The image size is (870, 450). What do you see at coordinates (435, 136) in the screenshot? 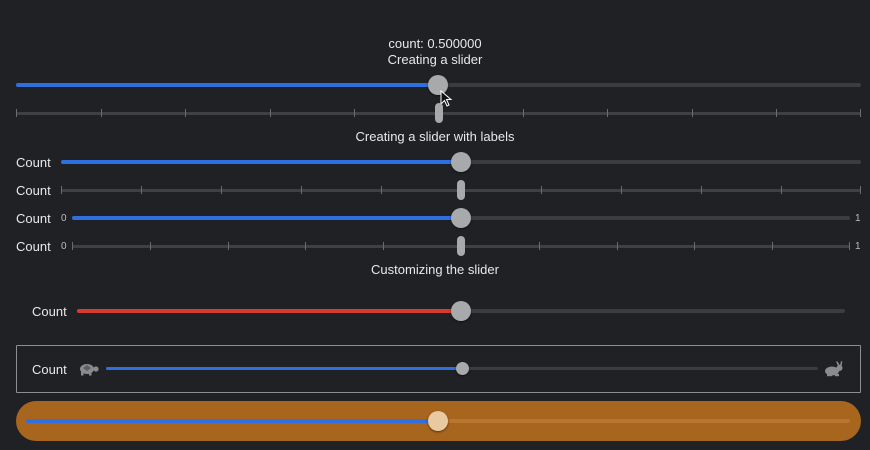
I see `section-title-with-labels: Creating a slider with labels` at bounding box center [435, 136].